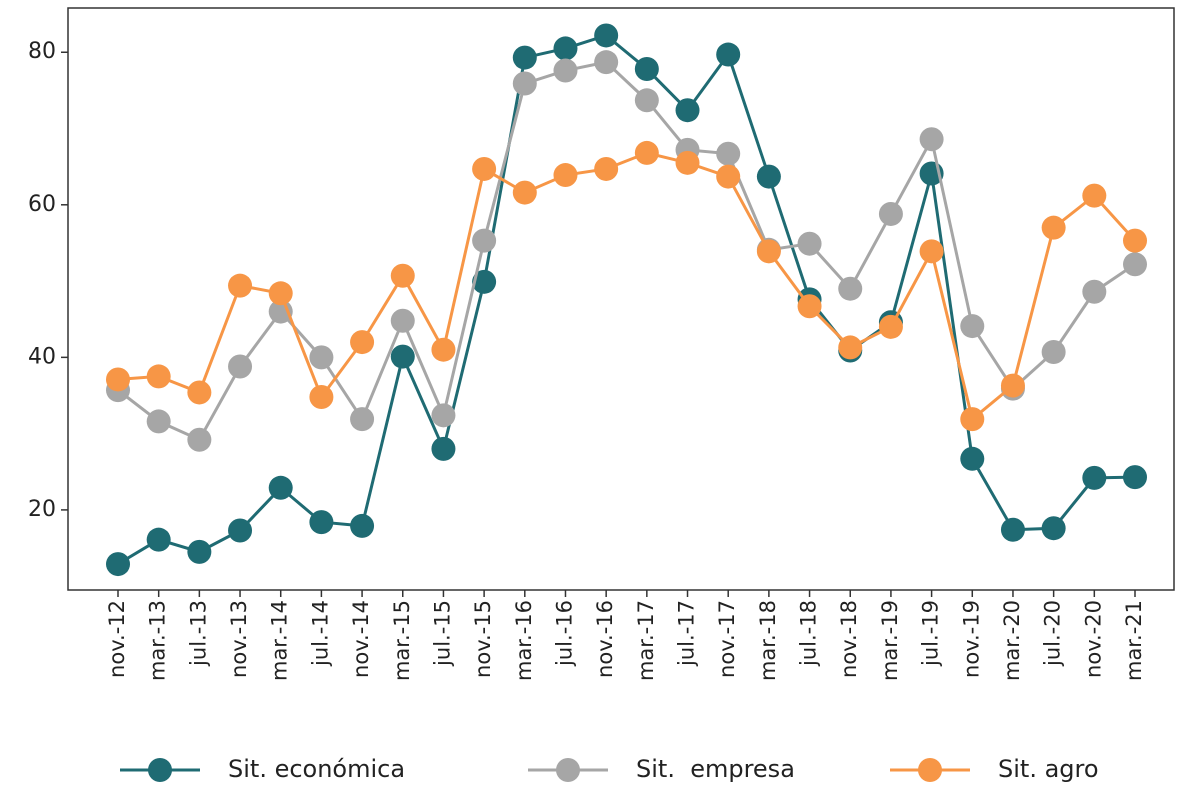 This screenshot has width=1177, height=793. I want to click on x-tick-label: mar.-16, so click(524, 640).